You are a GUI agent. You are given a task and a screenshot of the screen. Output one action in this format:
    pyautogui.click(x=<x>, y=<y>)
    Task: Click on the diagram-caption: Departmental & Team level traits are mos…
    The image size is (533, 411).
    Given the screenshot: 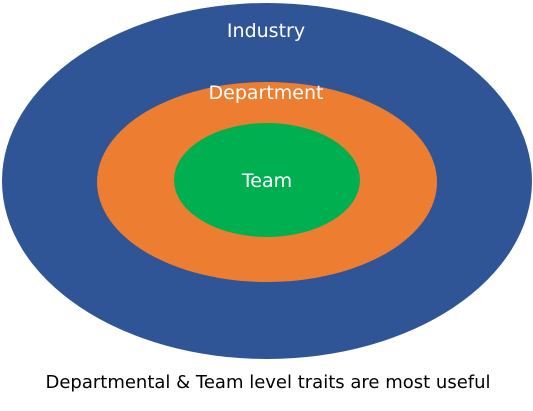 What is the action you would take?
    pyautogui.click(x=267, y=382)
    